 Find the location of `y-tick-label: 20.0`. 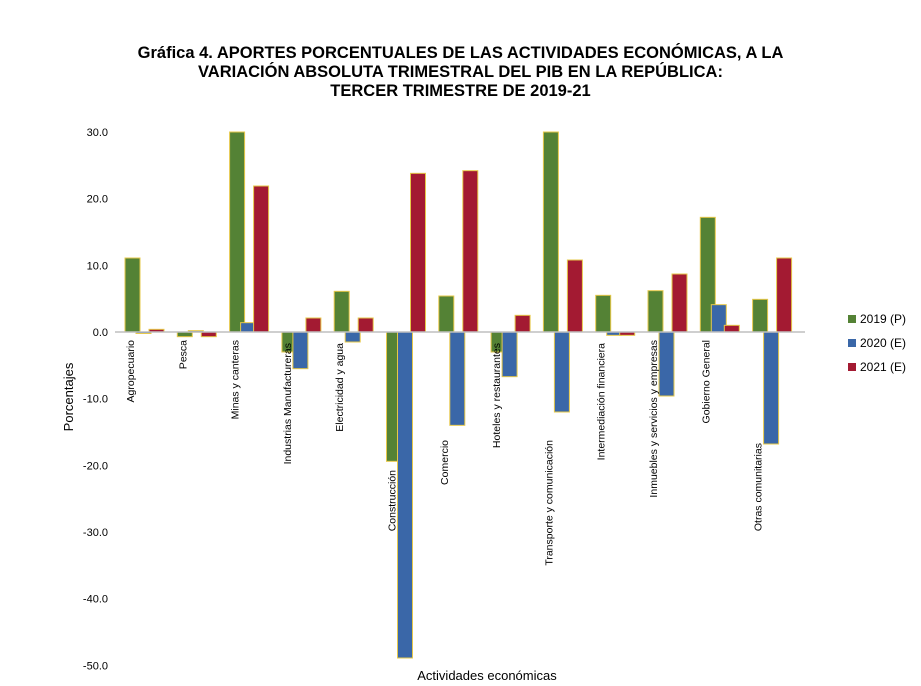

y-tick-label: 20.0 is located at coordinates (97, 200).